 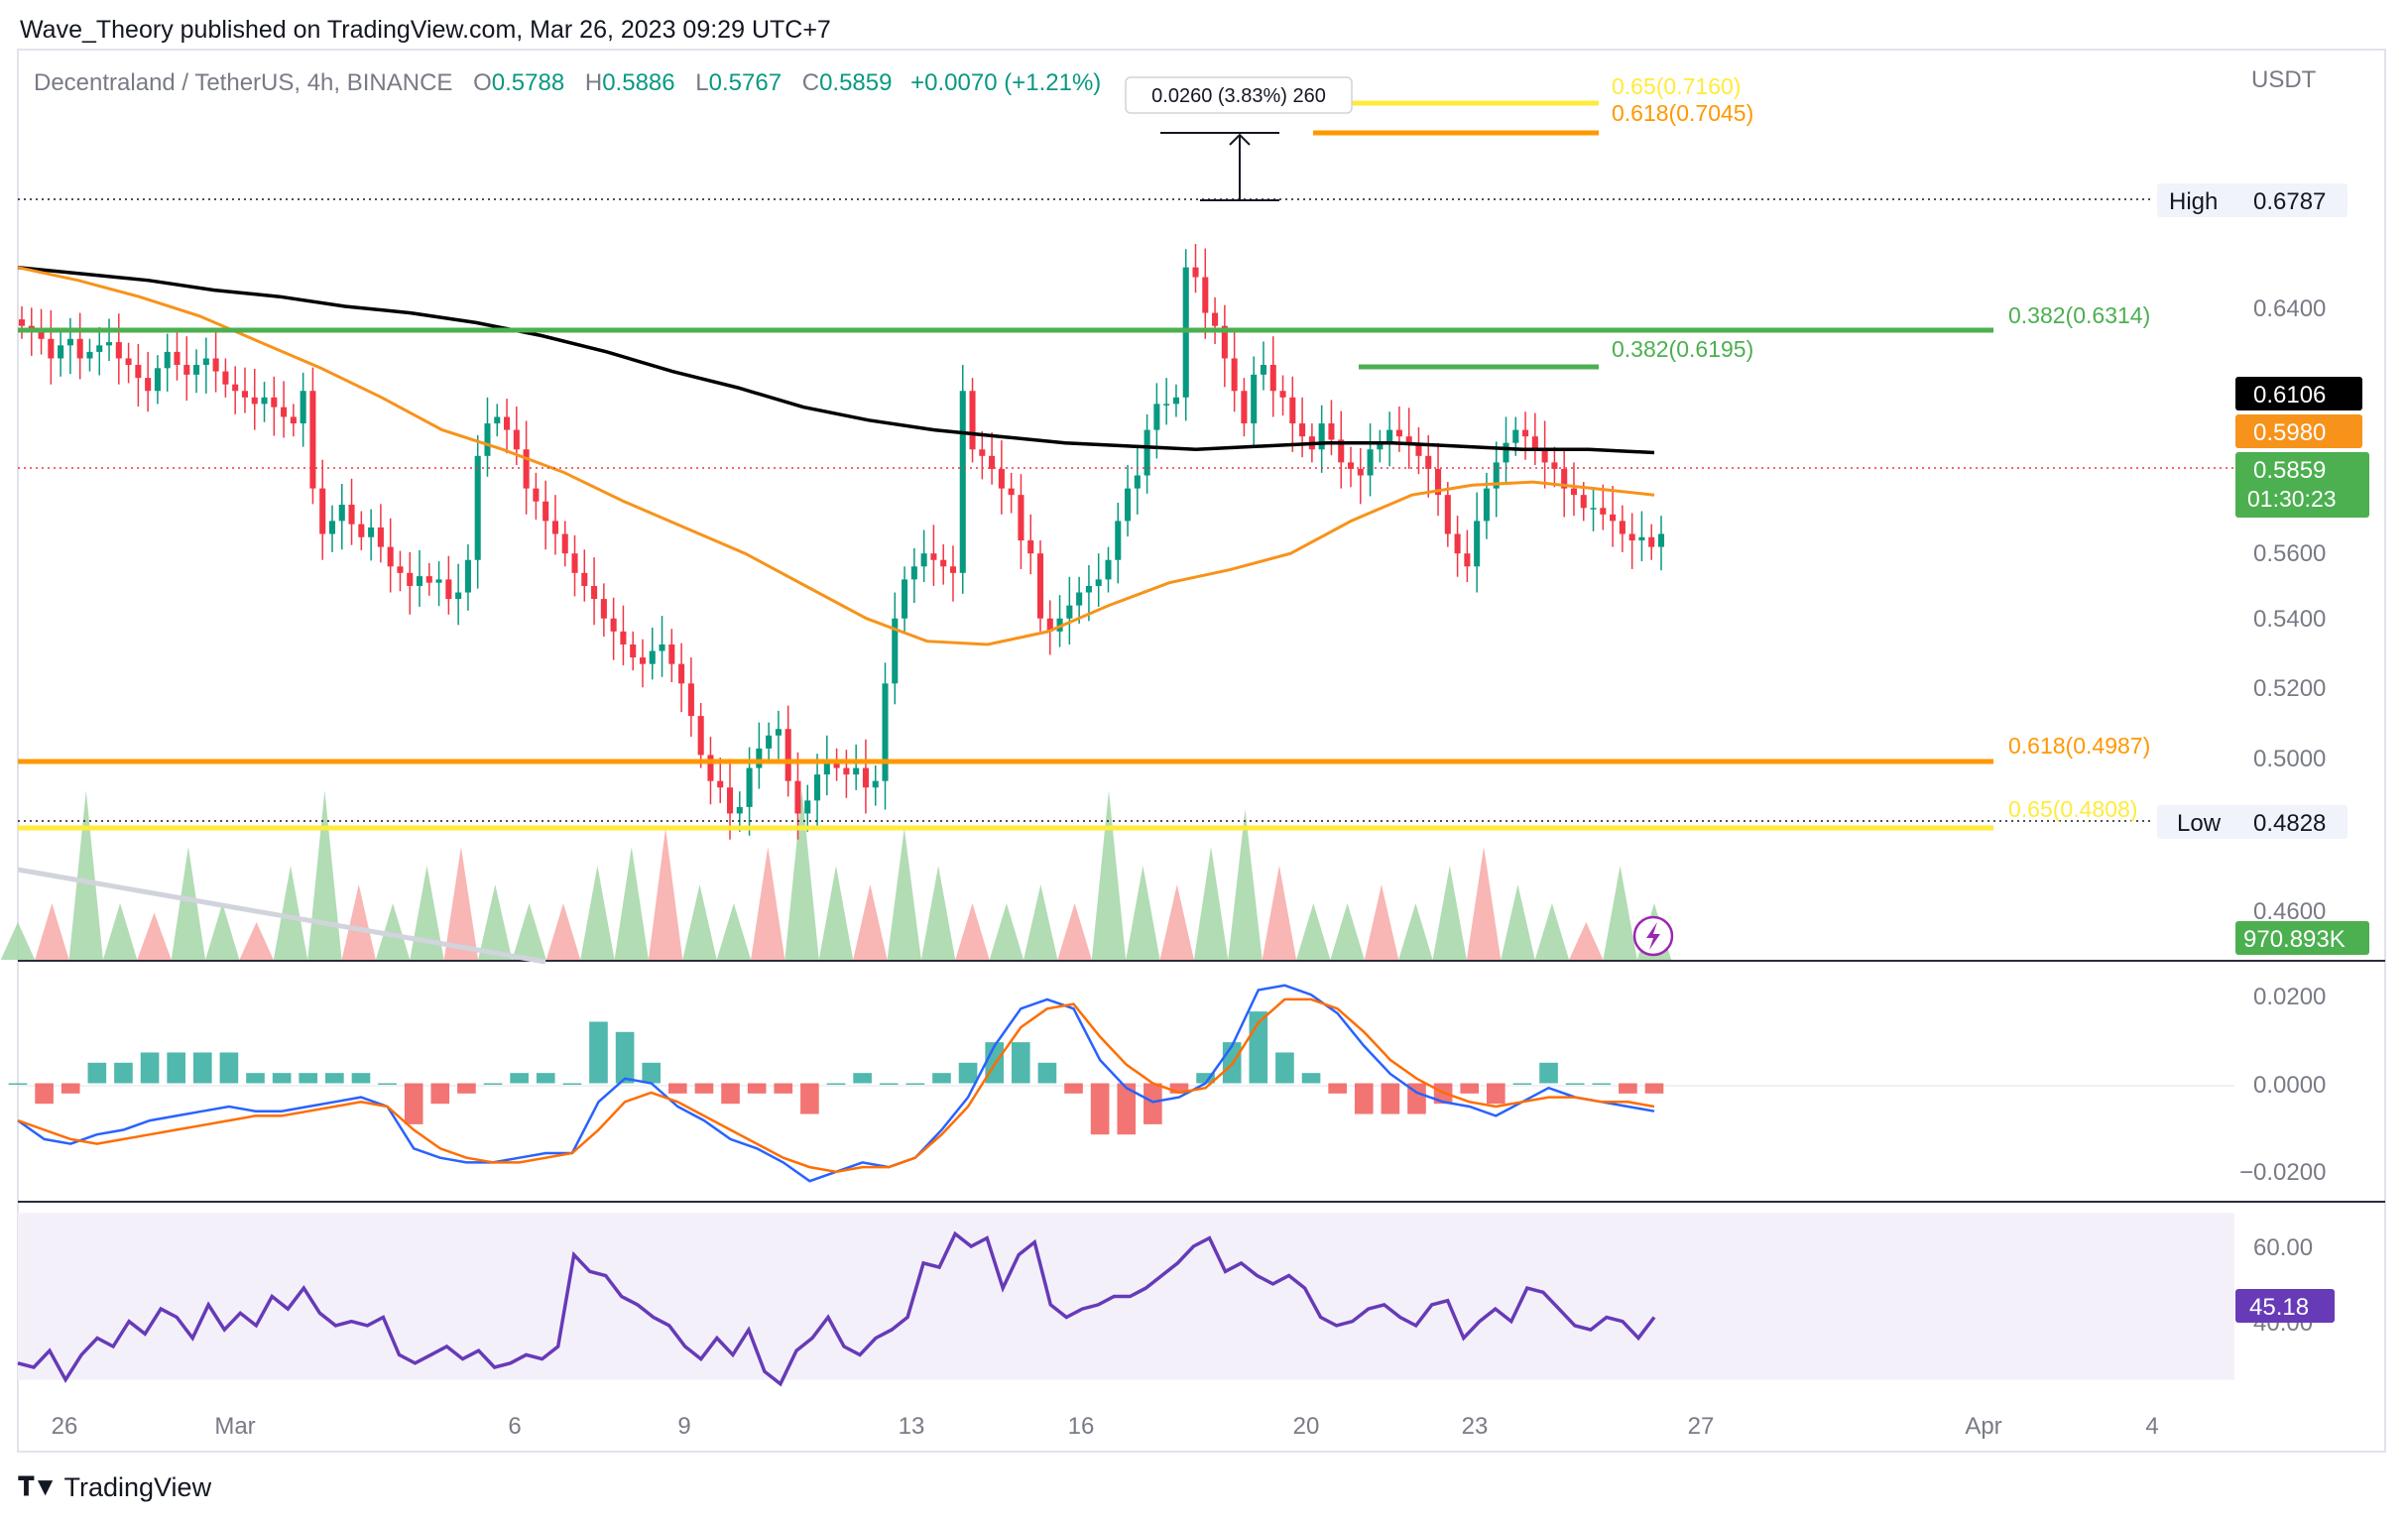 I want to click on measure-label: 0.0260 (3.83%) 260, so click(x=1239, y=96).